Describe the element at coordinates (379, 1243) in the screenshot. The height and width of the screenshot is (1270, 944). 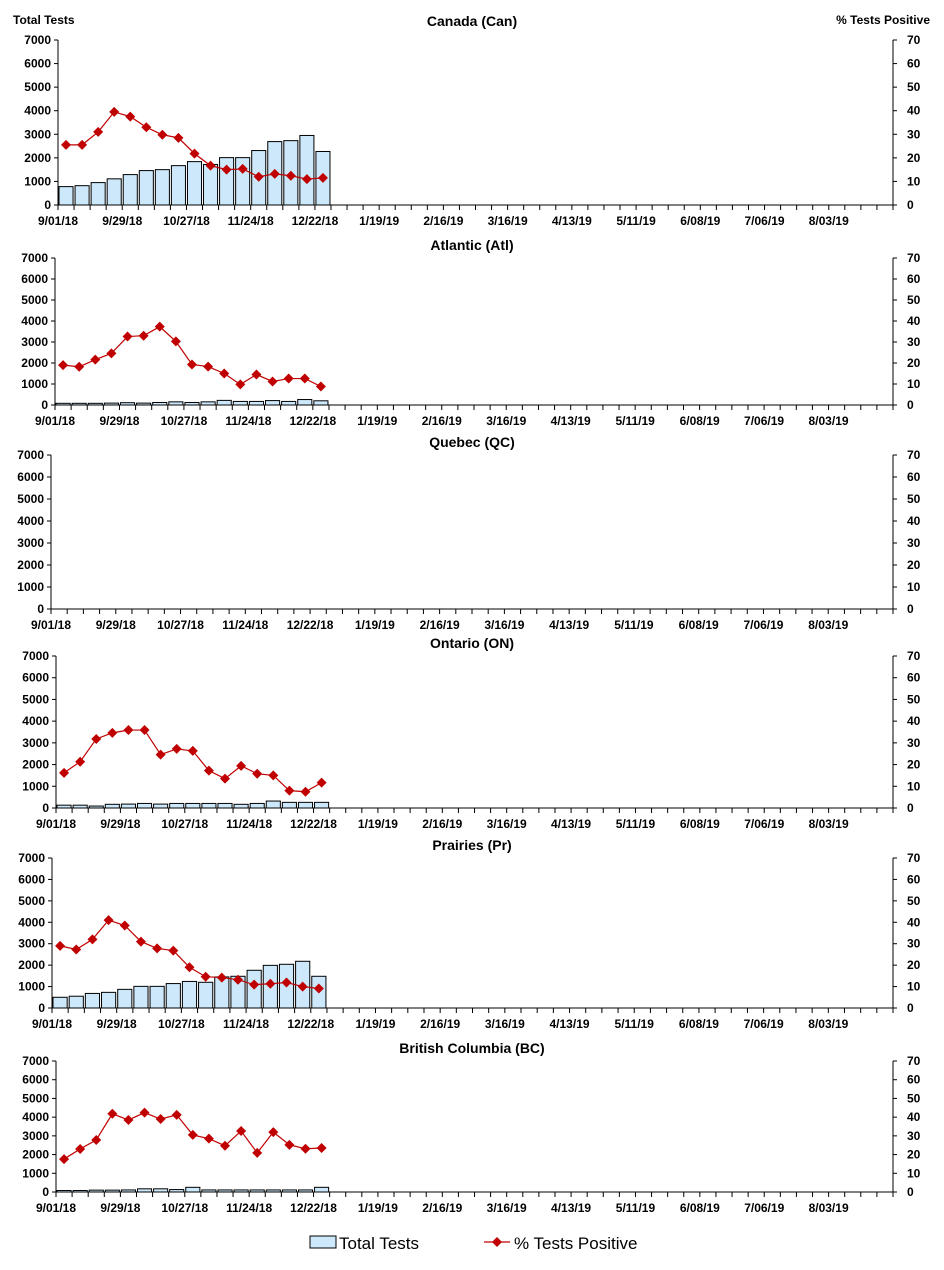
I see `legend-label-total-tests: Total Tests` at that location.